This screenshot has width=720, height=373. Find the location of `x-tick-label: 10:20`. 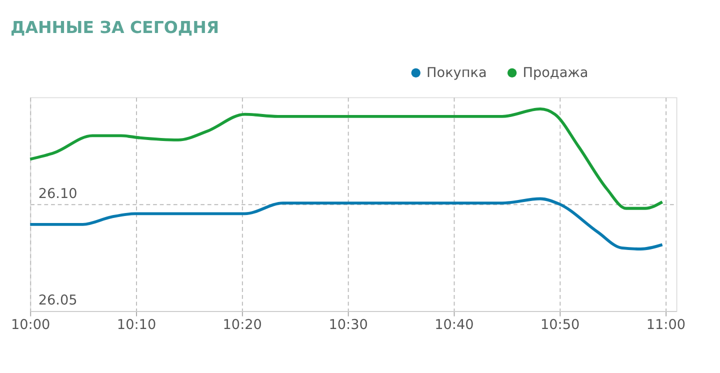

x-tick-label: 10:20 is located at coordinates (242, 324).